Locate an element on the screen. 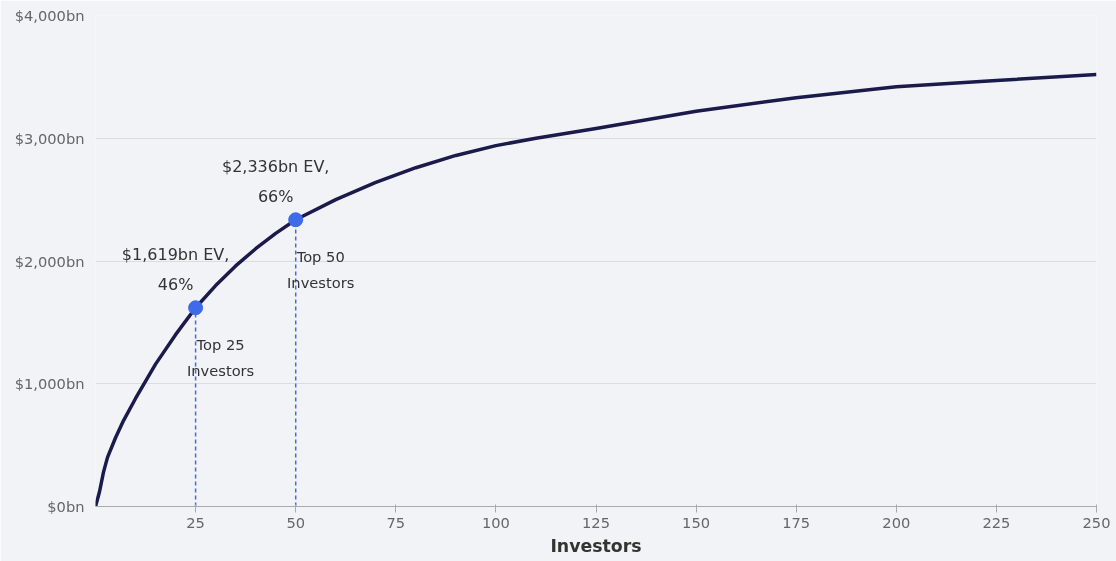 The image size is (1116, 561). annotation: Top 25 Investors is located at coordinates (220, 357).